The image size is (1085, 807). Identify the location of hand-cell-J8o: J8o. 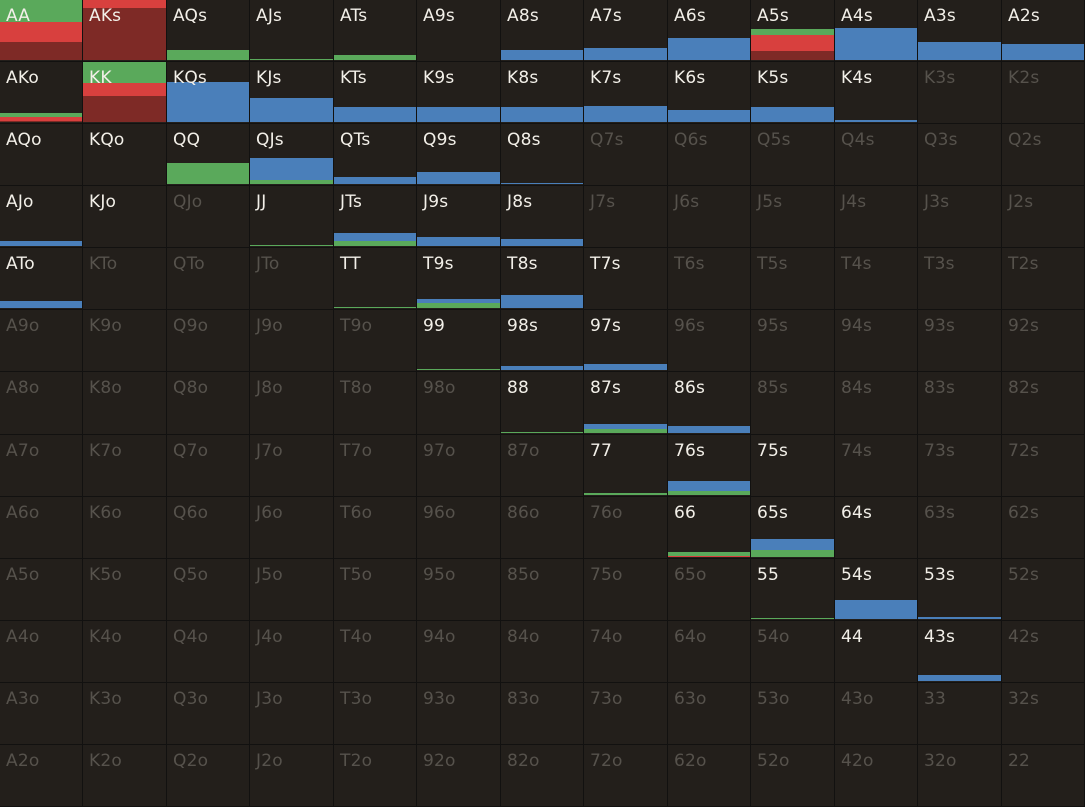
(292, 403).